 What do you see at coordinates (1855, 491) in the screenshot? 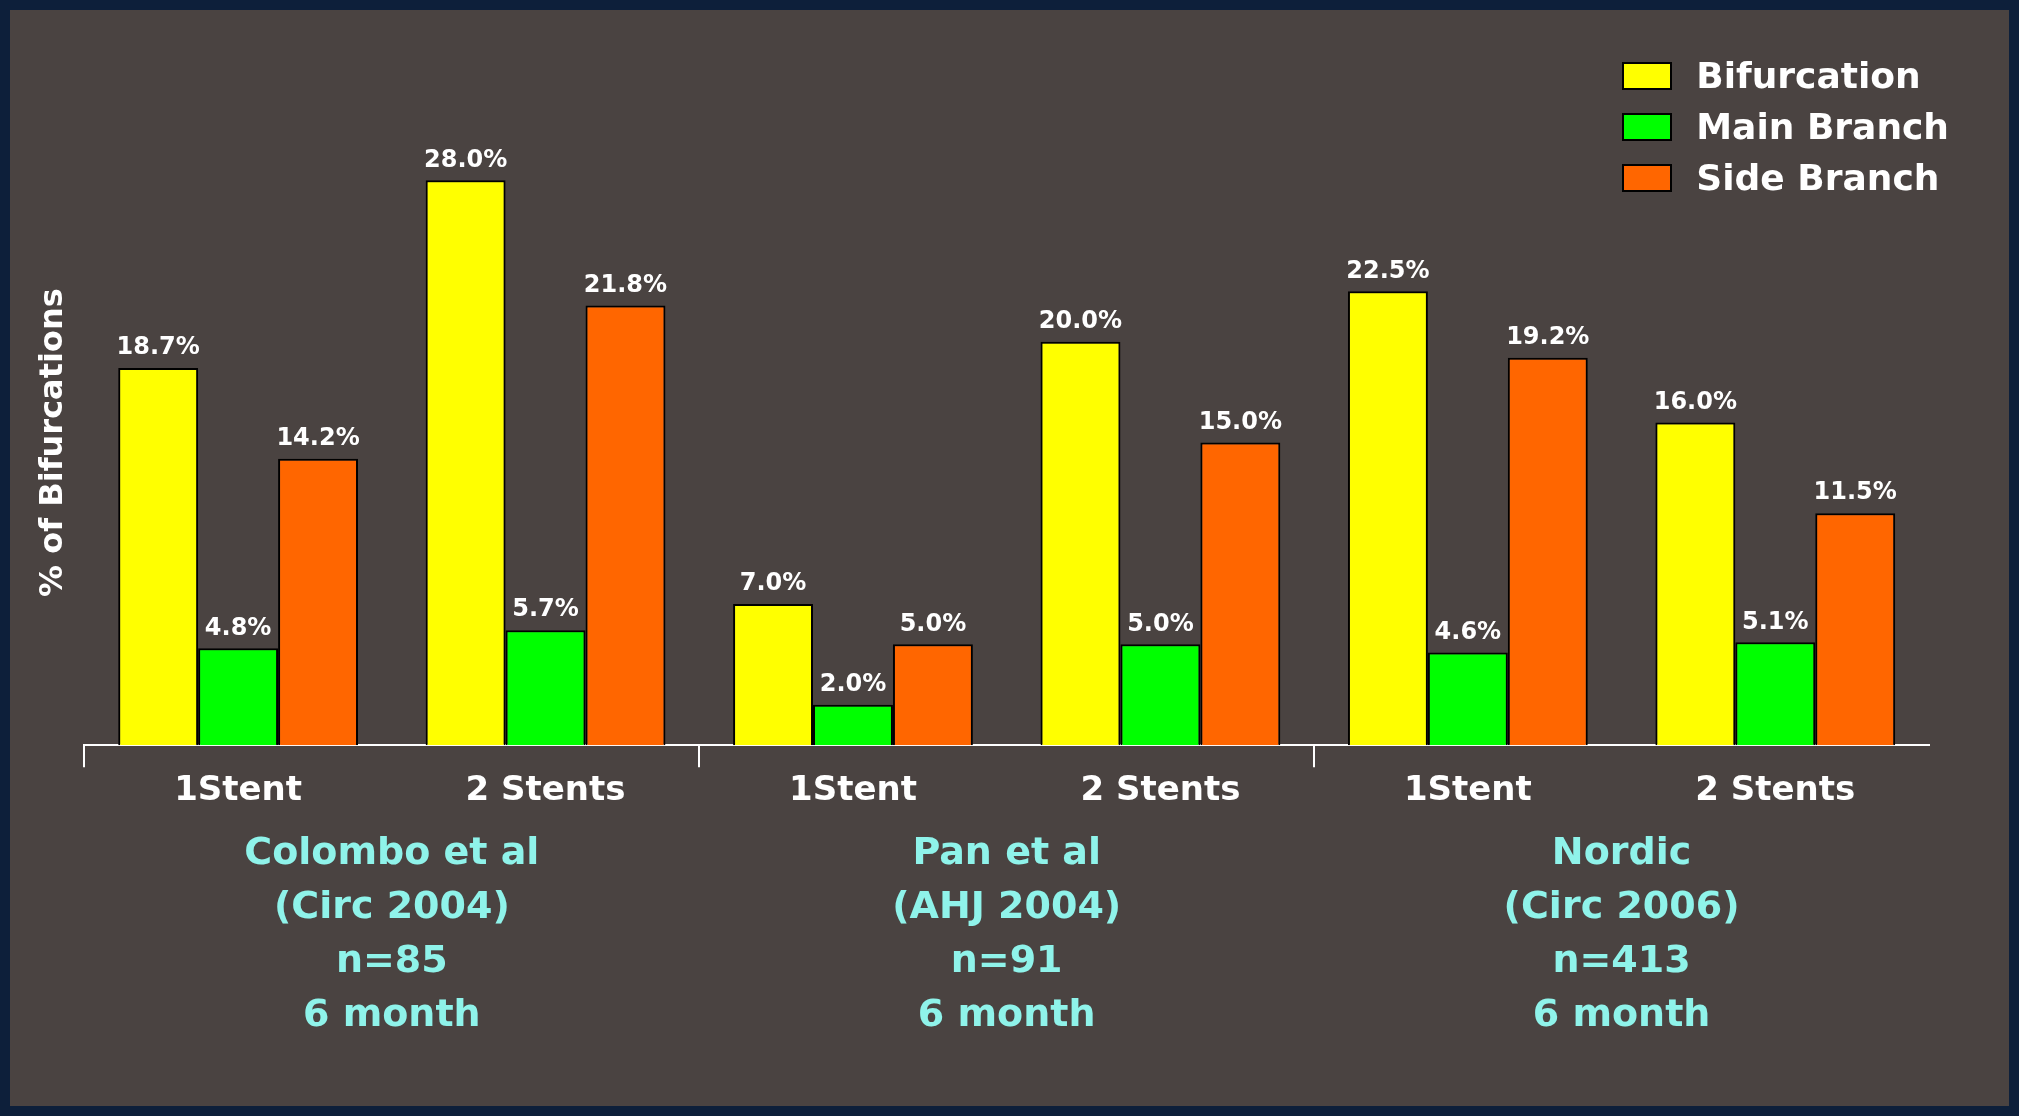
I see `data-label: 11.5%` at bounding box center [1855, 491].